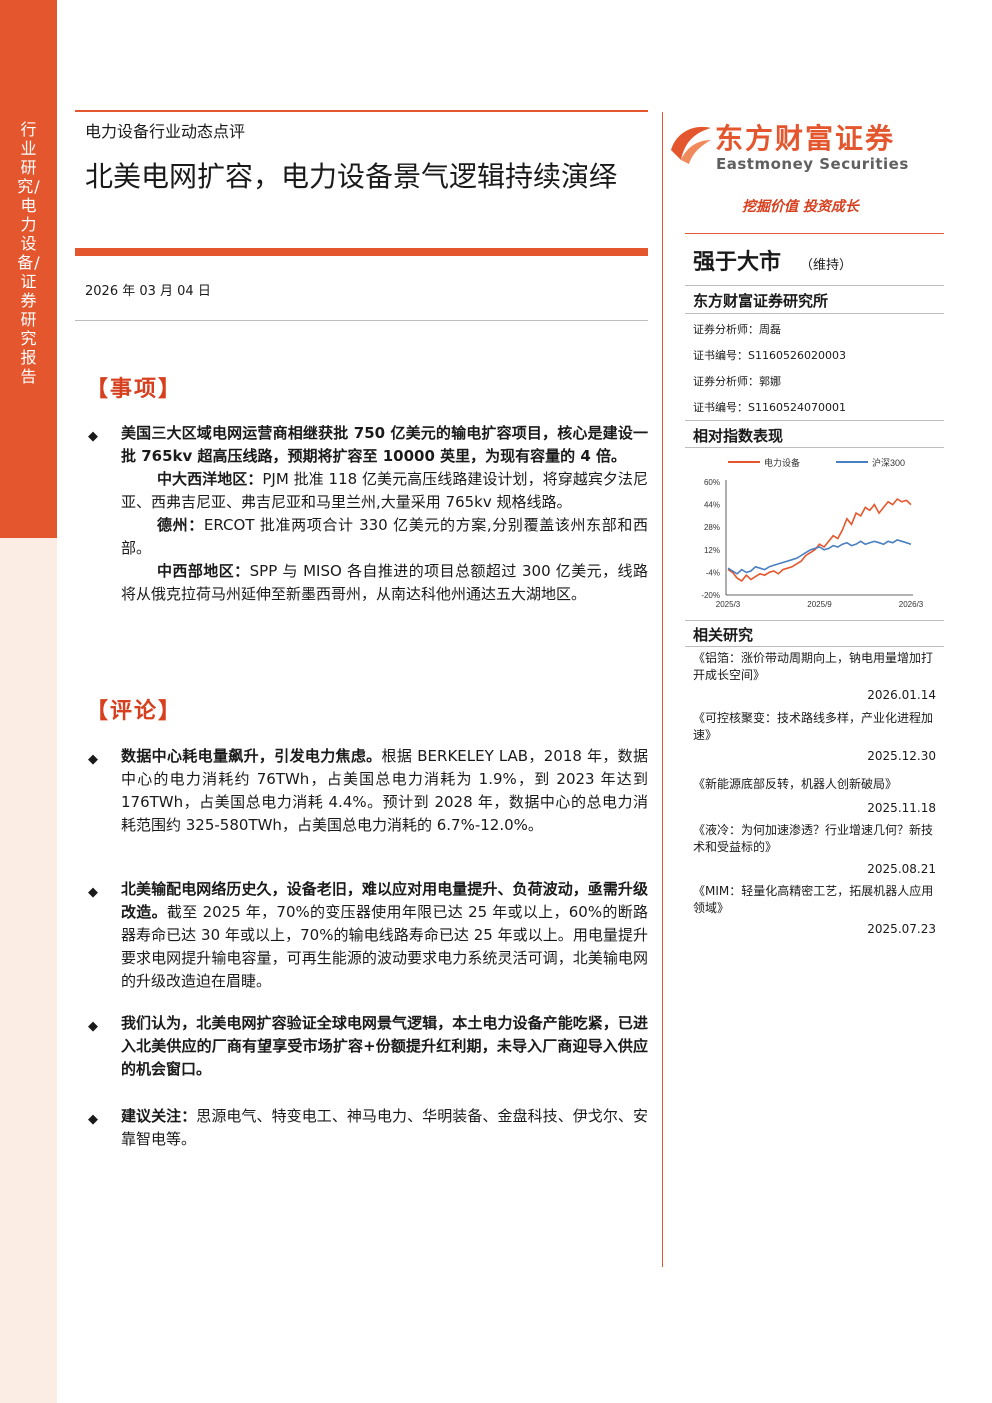 Image resolution: width=992 pixels, height=1403 pixels. What do you see at coordinates (351, 176) in the screenshot?
I see `report-title: 北美电网扩容，电力设备景气逻辑持续演绎` at bounding box center [351, 176].